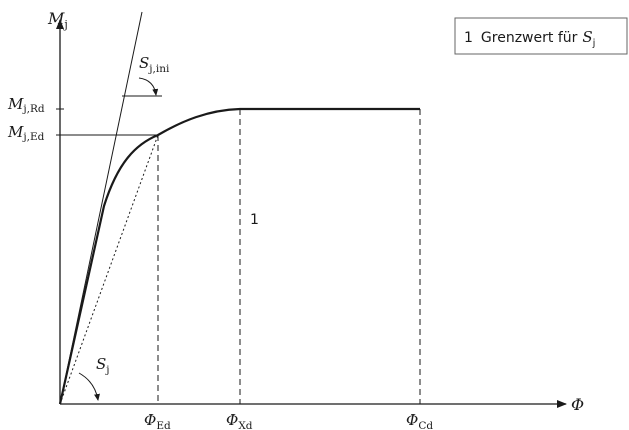 This screenshot has width=629, height=430. What do you see at coordinates (577, 404) in the screenshot?
I see `x-axis-label: Φ` at bounding box center [577, 404].